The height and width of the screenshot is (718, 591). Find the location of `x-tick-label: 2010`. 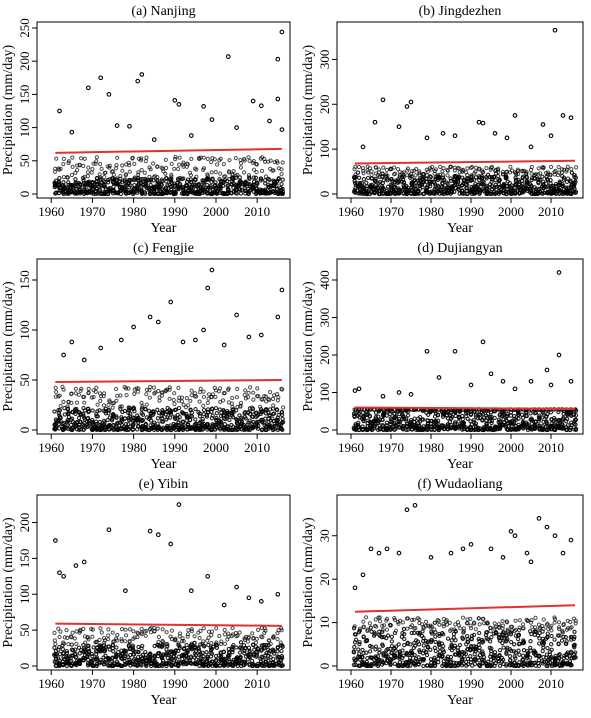

x-tick-label: 2010 is located at coordinates (551, 447).